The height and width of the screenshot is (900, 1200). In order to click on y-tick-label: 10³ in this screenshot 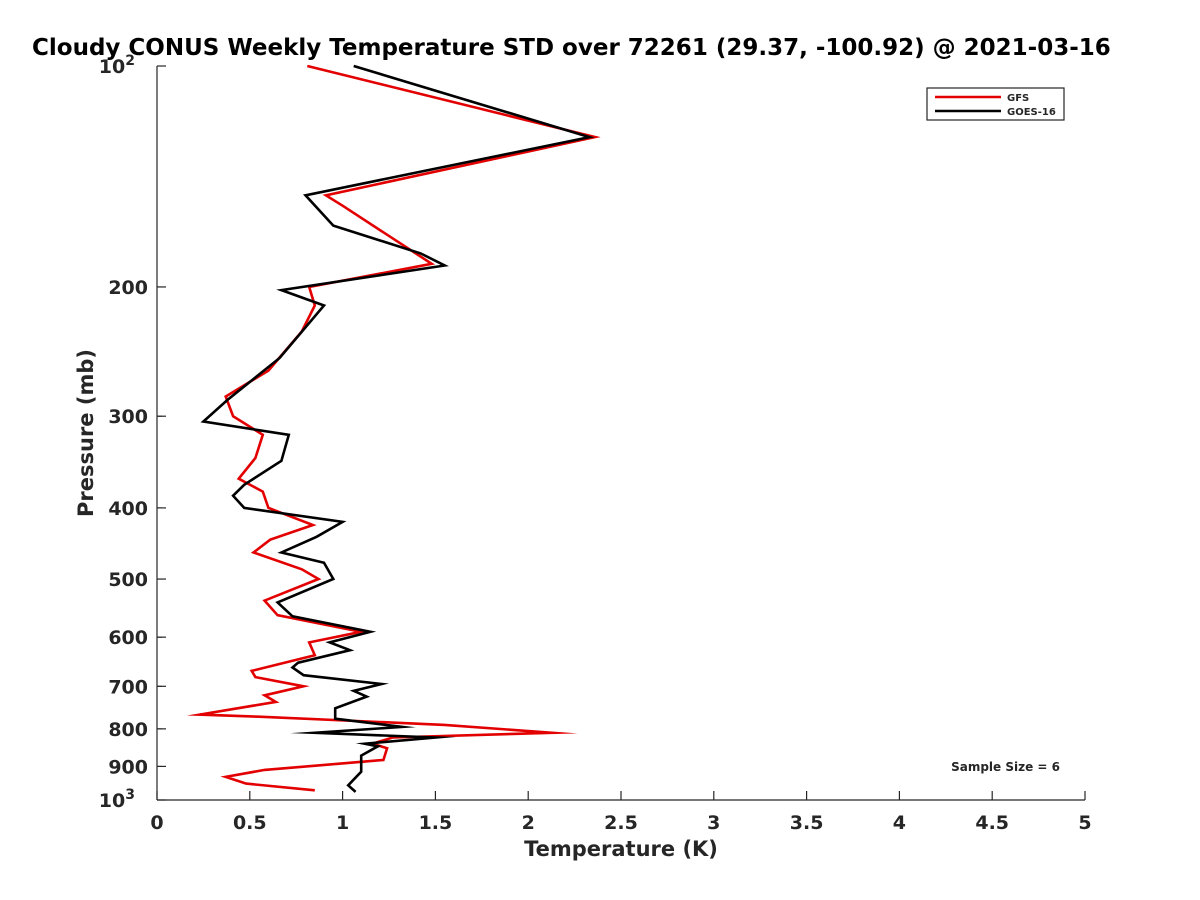, I will do `click(117, 799)`.